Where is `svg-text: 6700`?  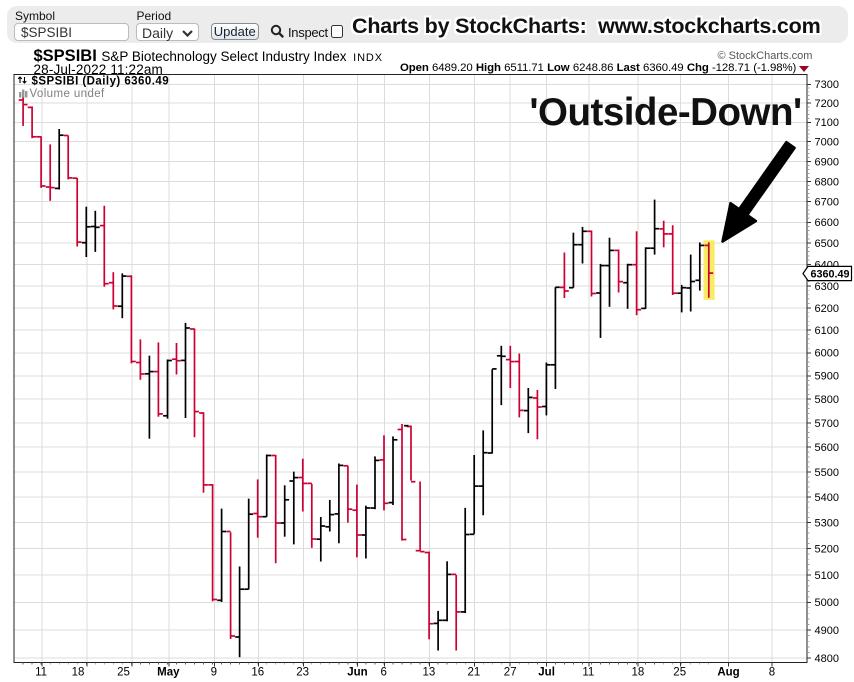 svg-text: 6700 is located at coordinates (827, 203).